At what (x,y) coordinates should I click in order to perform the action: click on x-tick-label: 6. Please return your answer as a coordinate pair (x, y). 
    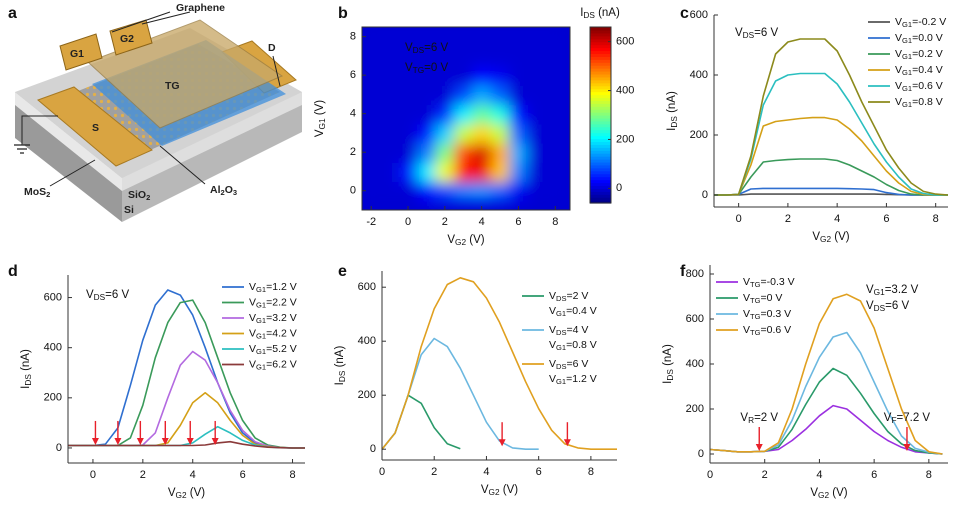
    Looking at the image, I should click on (243, 475).